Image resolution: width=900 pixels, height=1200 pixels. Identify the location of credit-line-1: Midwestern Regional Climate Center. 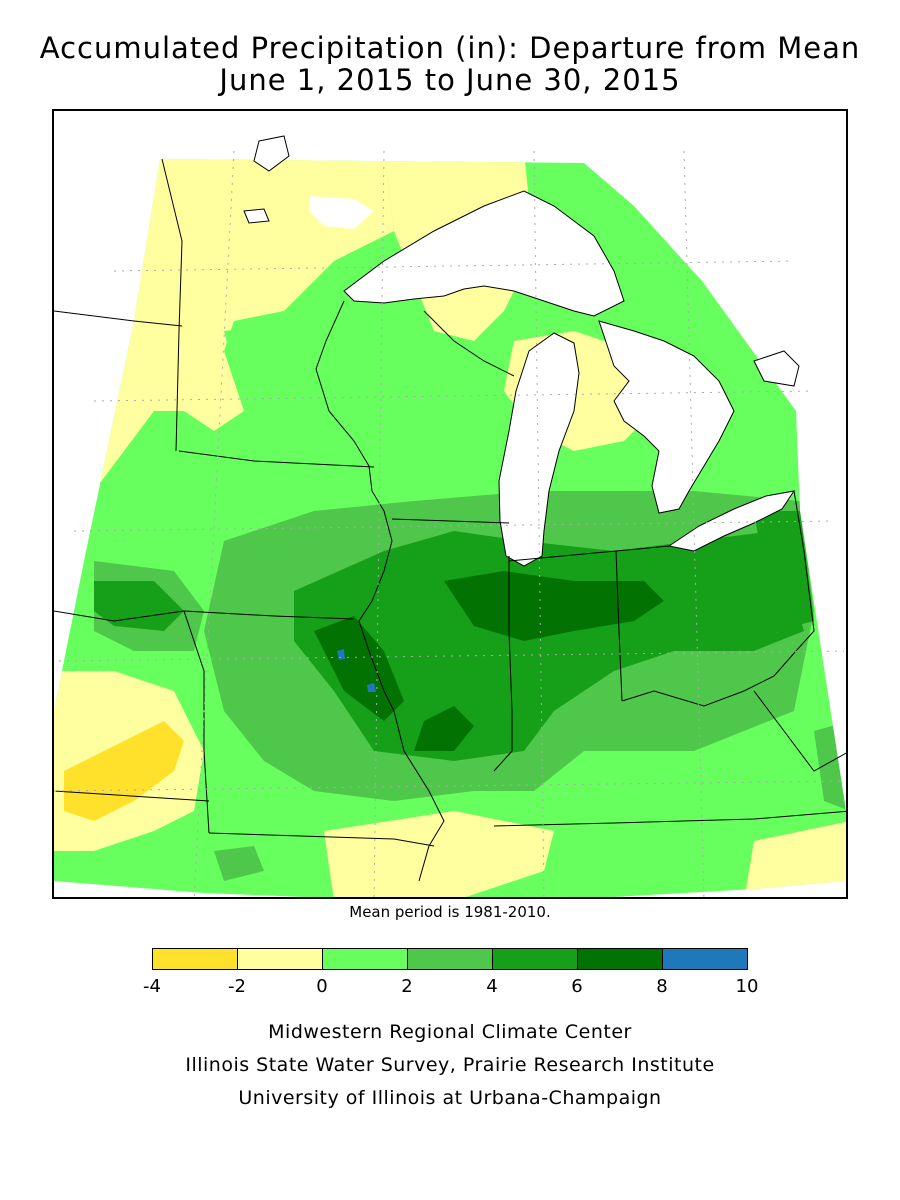
(450, 1032).